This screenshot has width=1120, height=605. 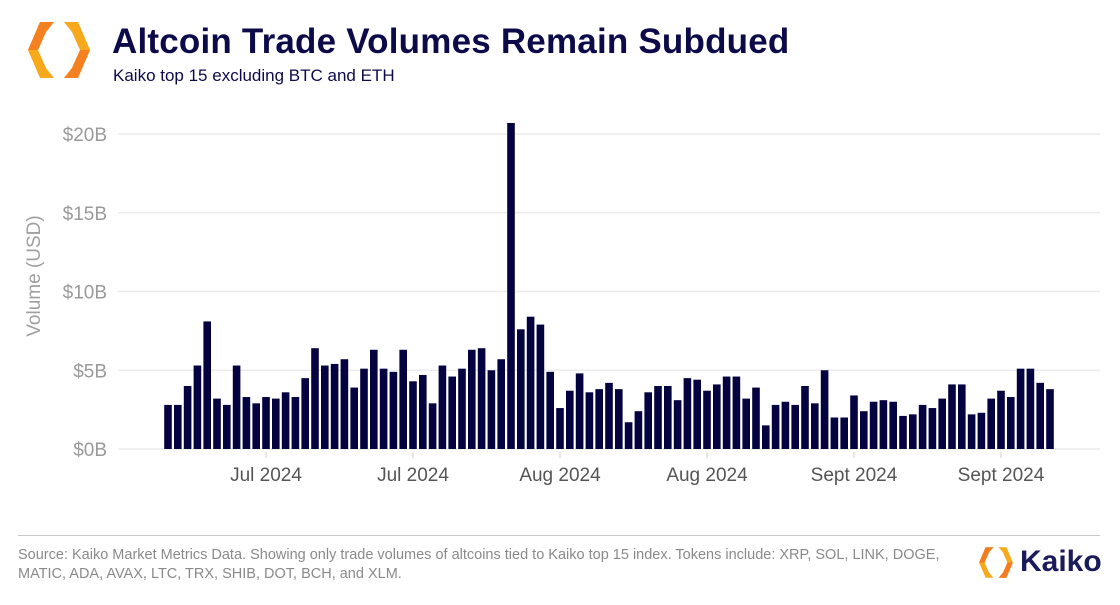 I want to click on y-tick-label: $0B, so click(x=90, y=450).